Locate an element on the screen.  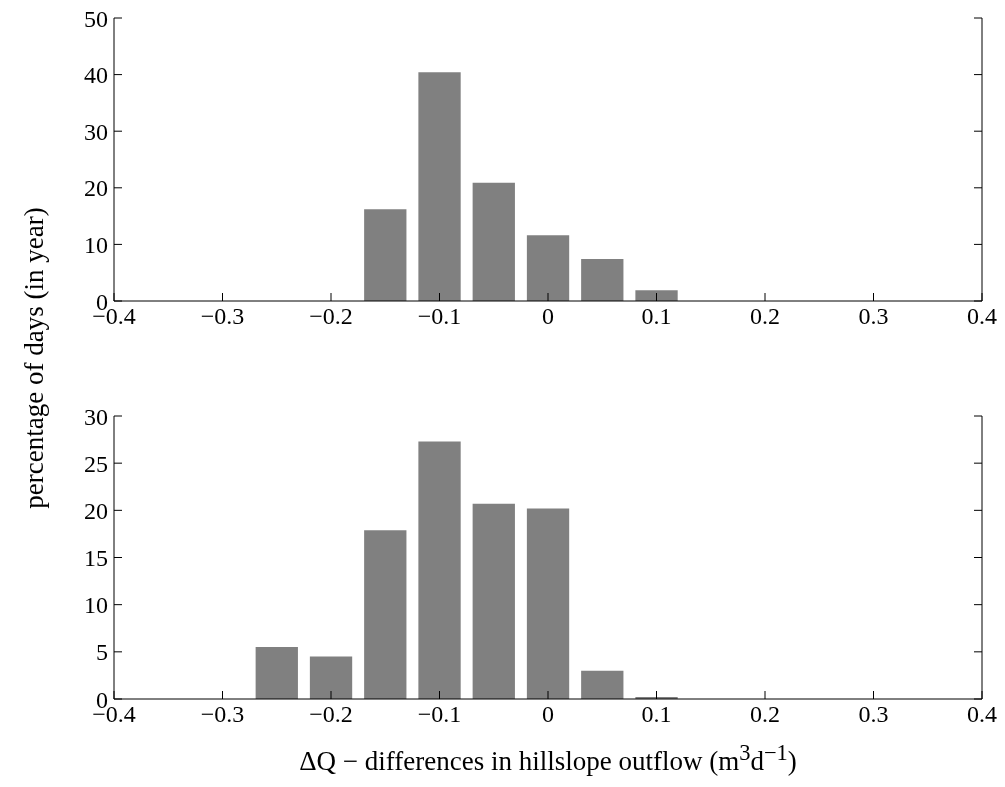
y-tick-label: 40 is located at coordinates (96, 75).